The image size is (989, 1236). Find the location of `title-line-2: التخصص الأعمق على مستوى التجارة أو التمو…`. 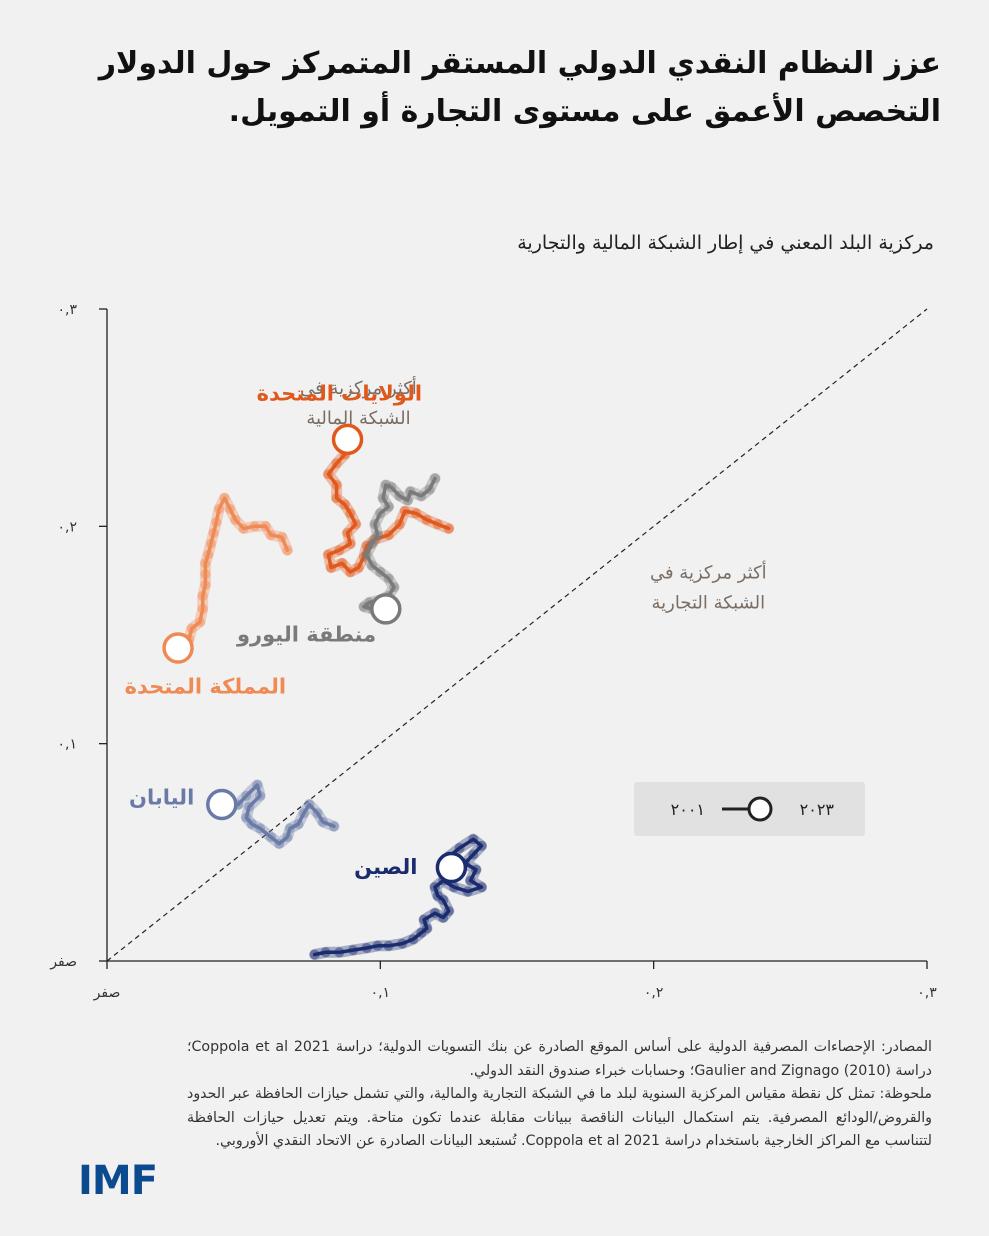

title-line-2: التخصص الأعمق على مستوى التجارة أو التمو… is located at coordinates (584, 111).